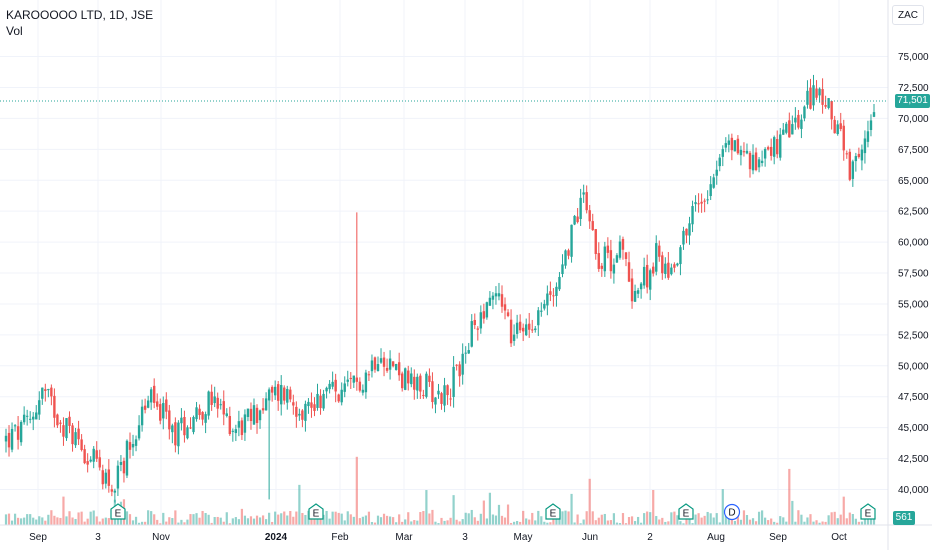 This screenshot has height=550, width=932. Describe the element at coordinates (908, 15) in the screenshot. I see `currency-button: ZAC` at that location.